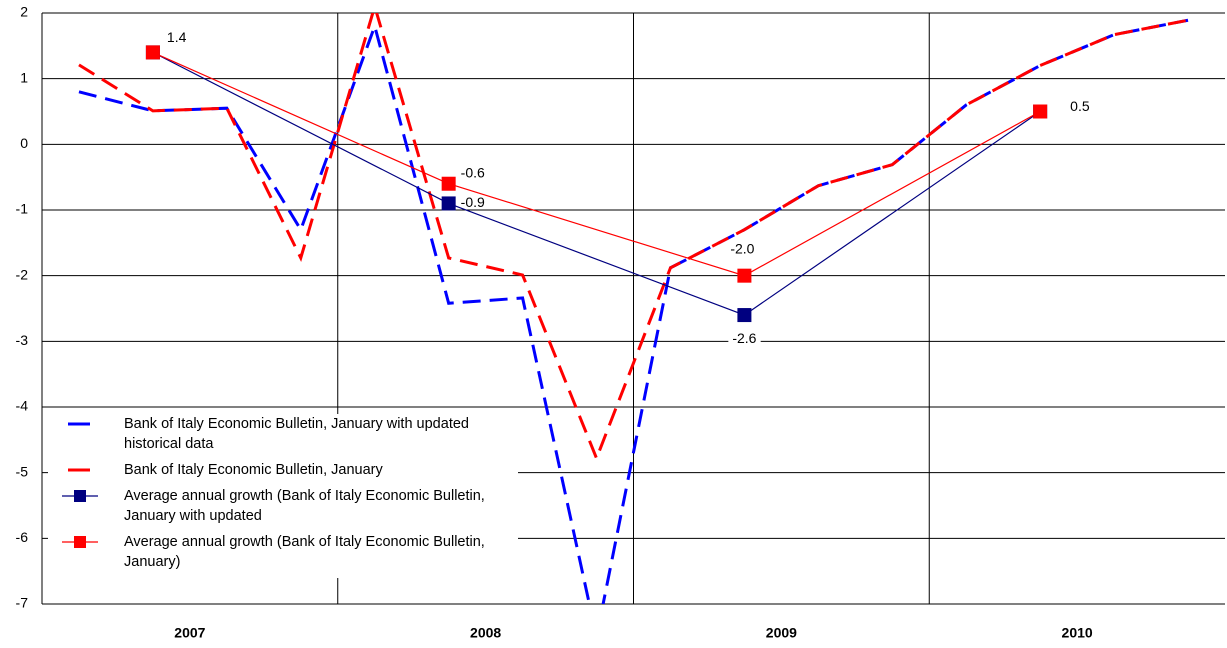 The width and height of the screenshot is (1227, 648). I want to click on y-tick-label: -1, so click(22, 209).